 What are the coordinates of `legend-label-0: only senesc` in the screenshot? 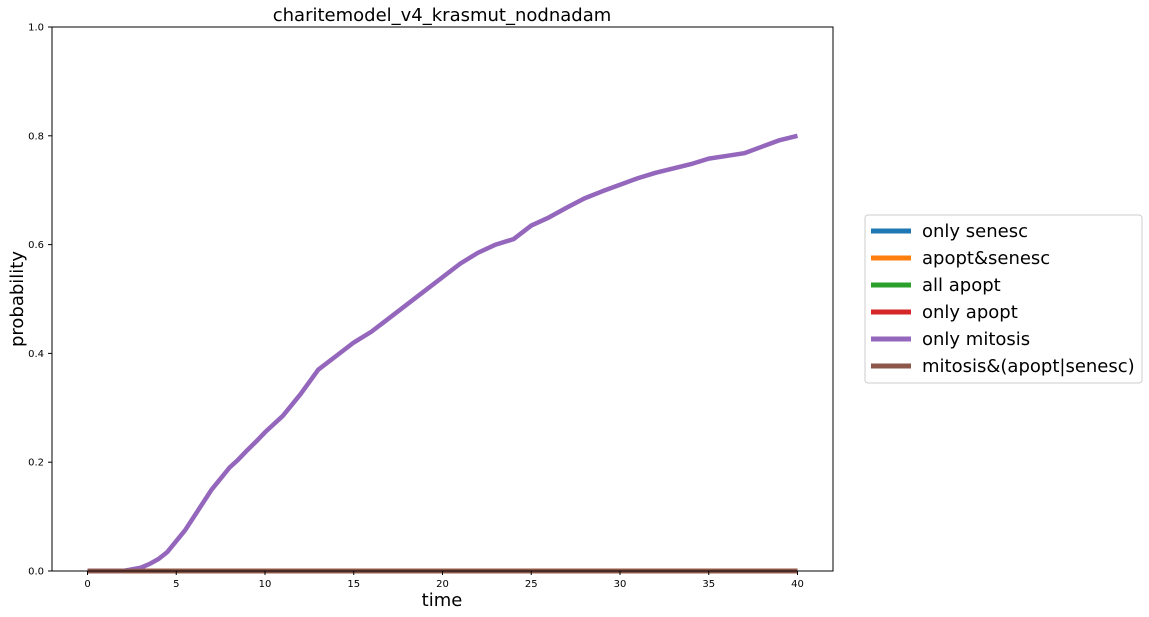 It's located at (975, 231).